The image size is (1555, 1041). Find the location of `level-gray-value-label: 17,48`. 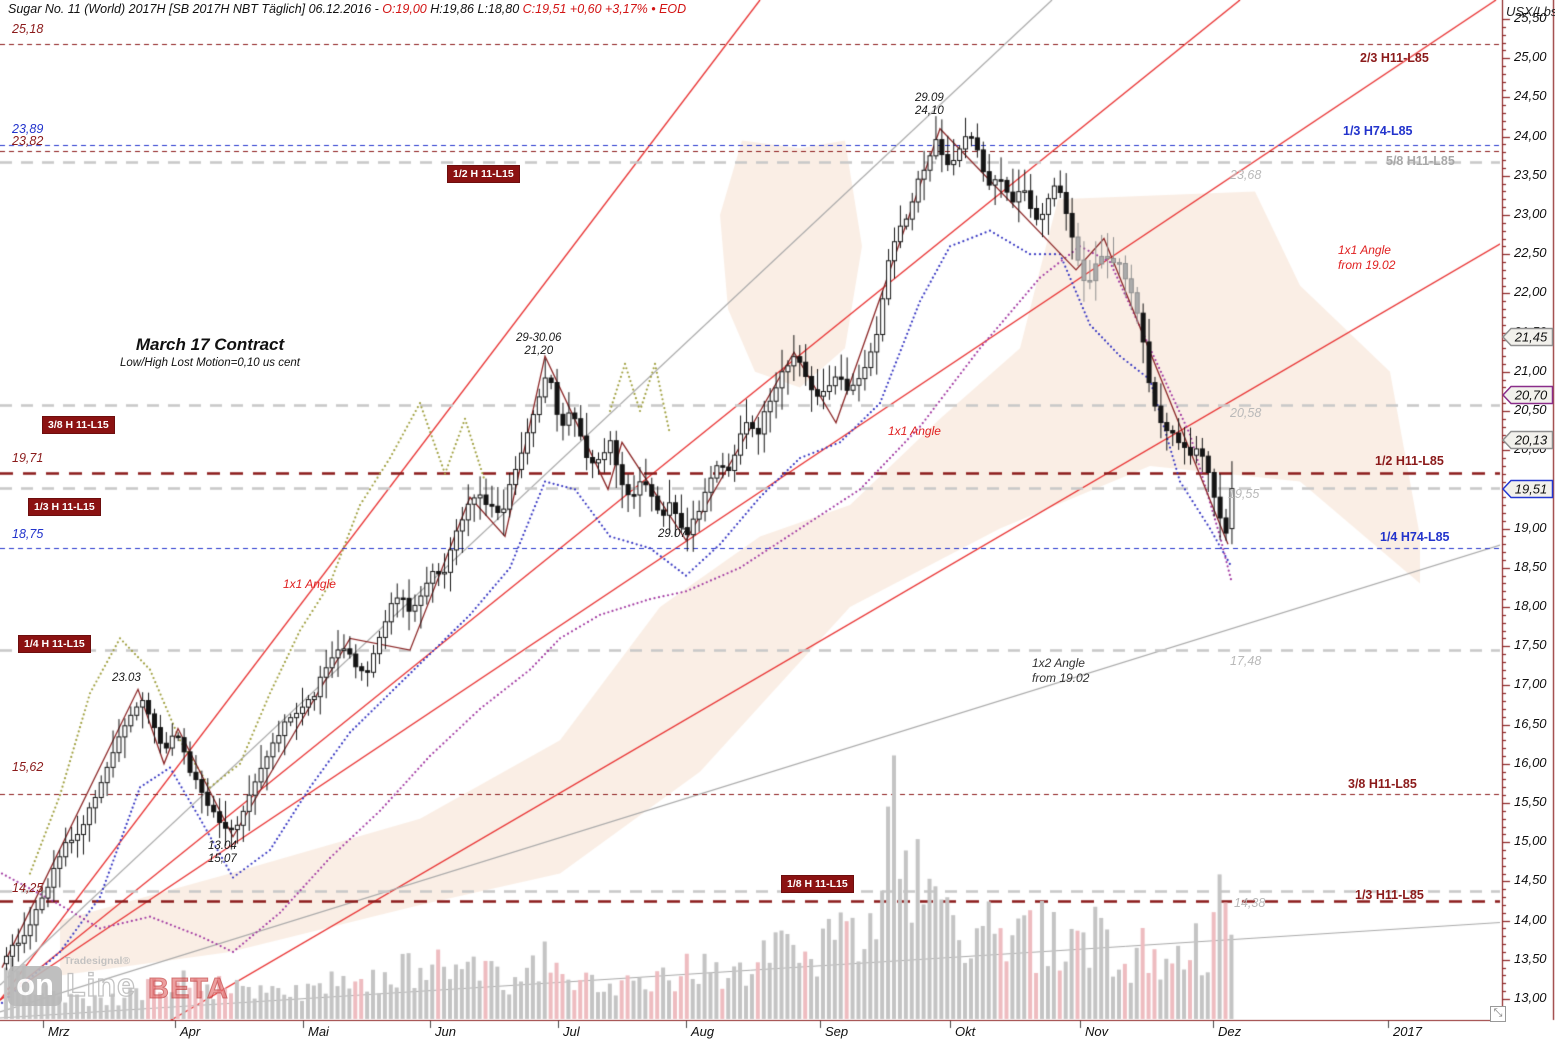

level-gray-value-label: 17,48 is located at coordinates (1246, 661).